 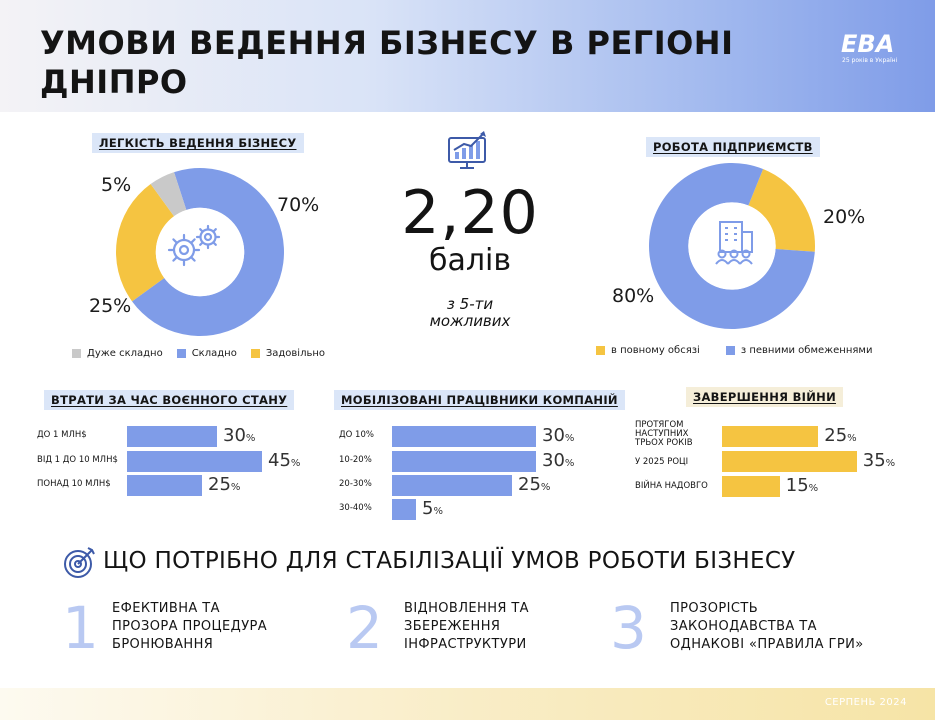 What do you see at coordinates (214, 353) in the screenshot?
I see `legend-label: Складно` at bounding box center [214, 353].